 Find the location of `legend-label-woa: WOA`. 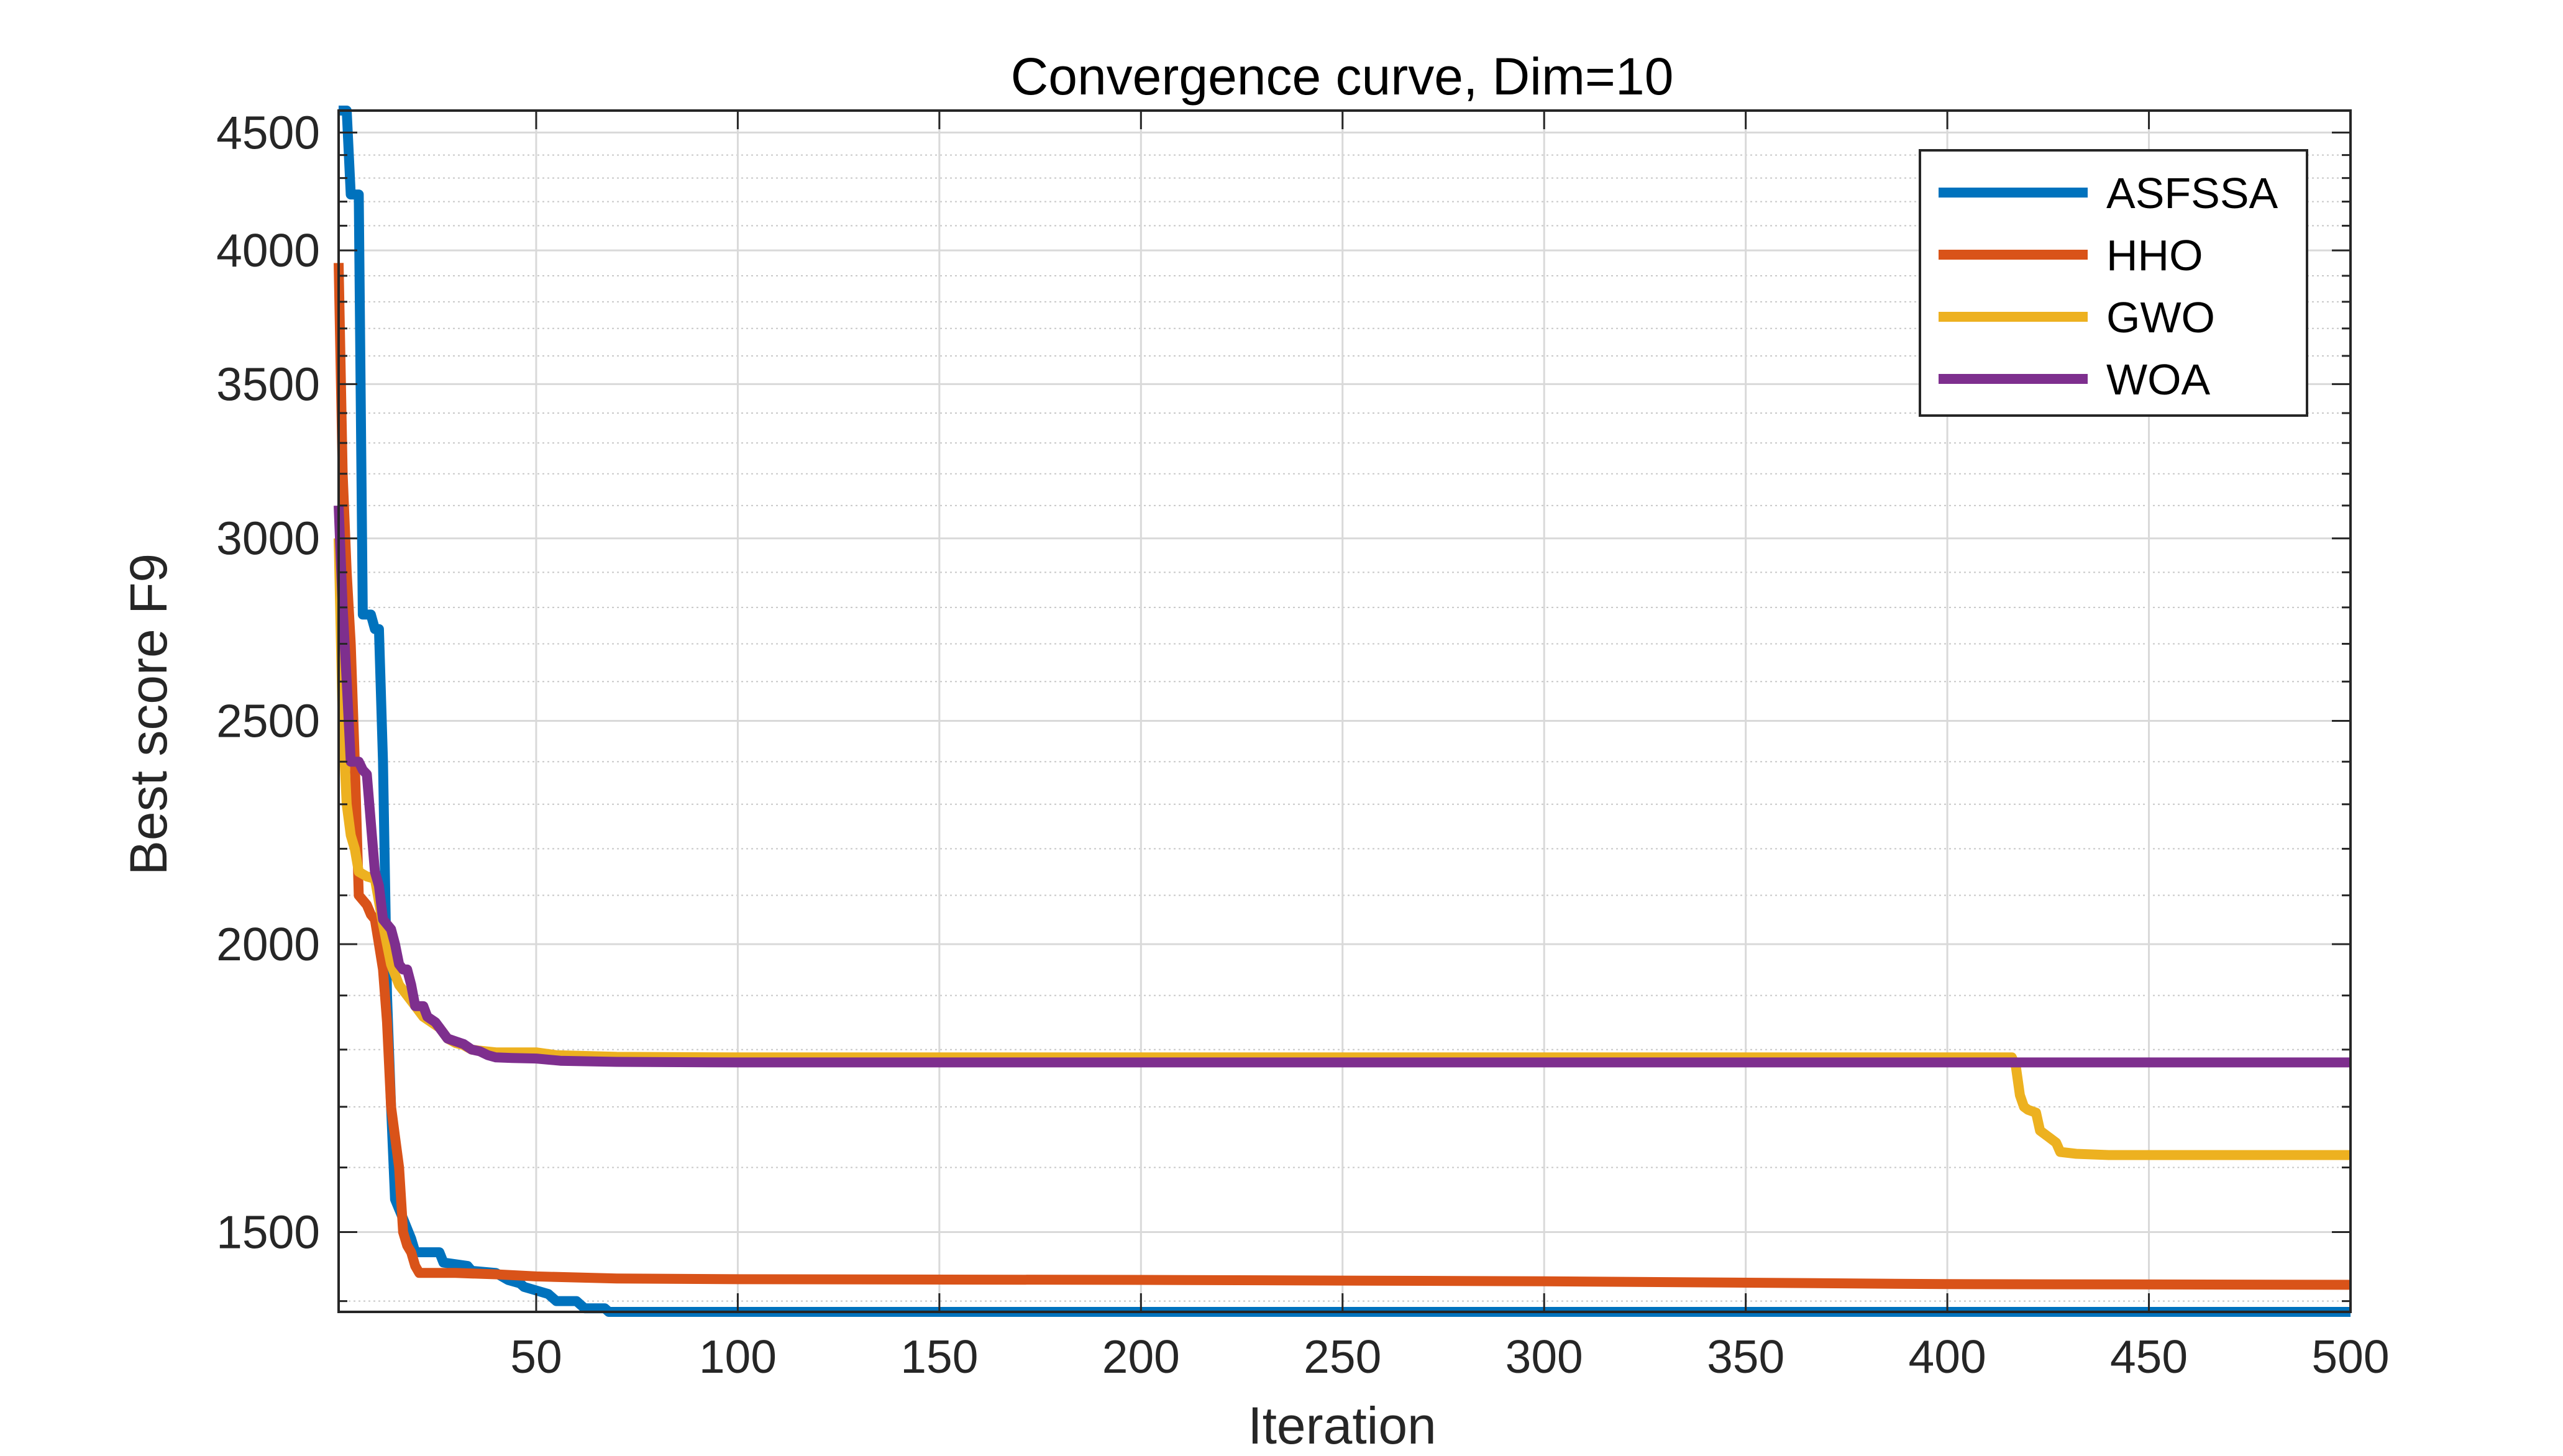

legend-label-woa: WOA is located at coordinates (2158, 379).